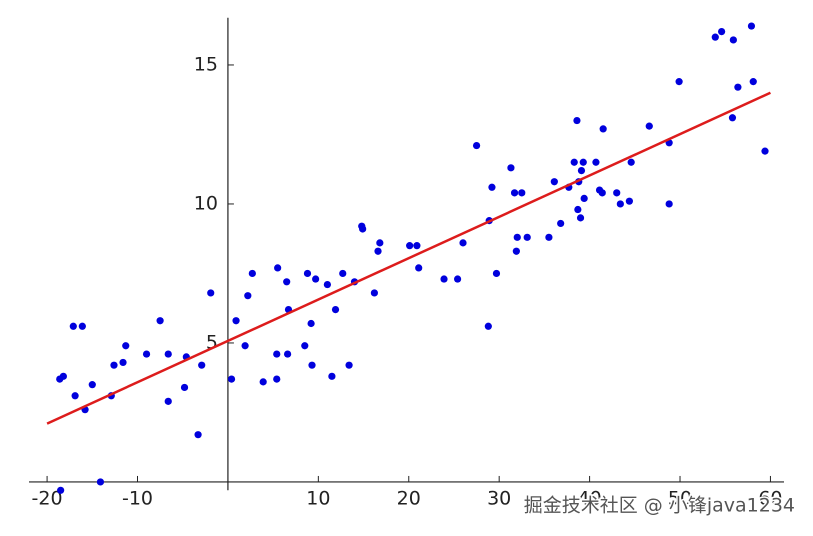 The image size is (813, 536). Describe the element at coordinates (659, 506) in the screenshot. I see `watermark: 掘金技术社区 @ 小锋java1234` at that location.